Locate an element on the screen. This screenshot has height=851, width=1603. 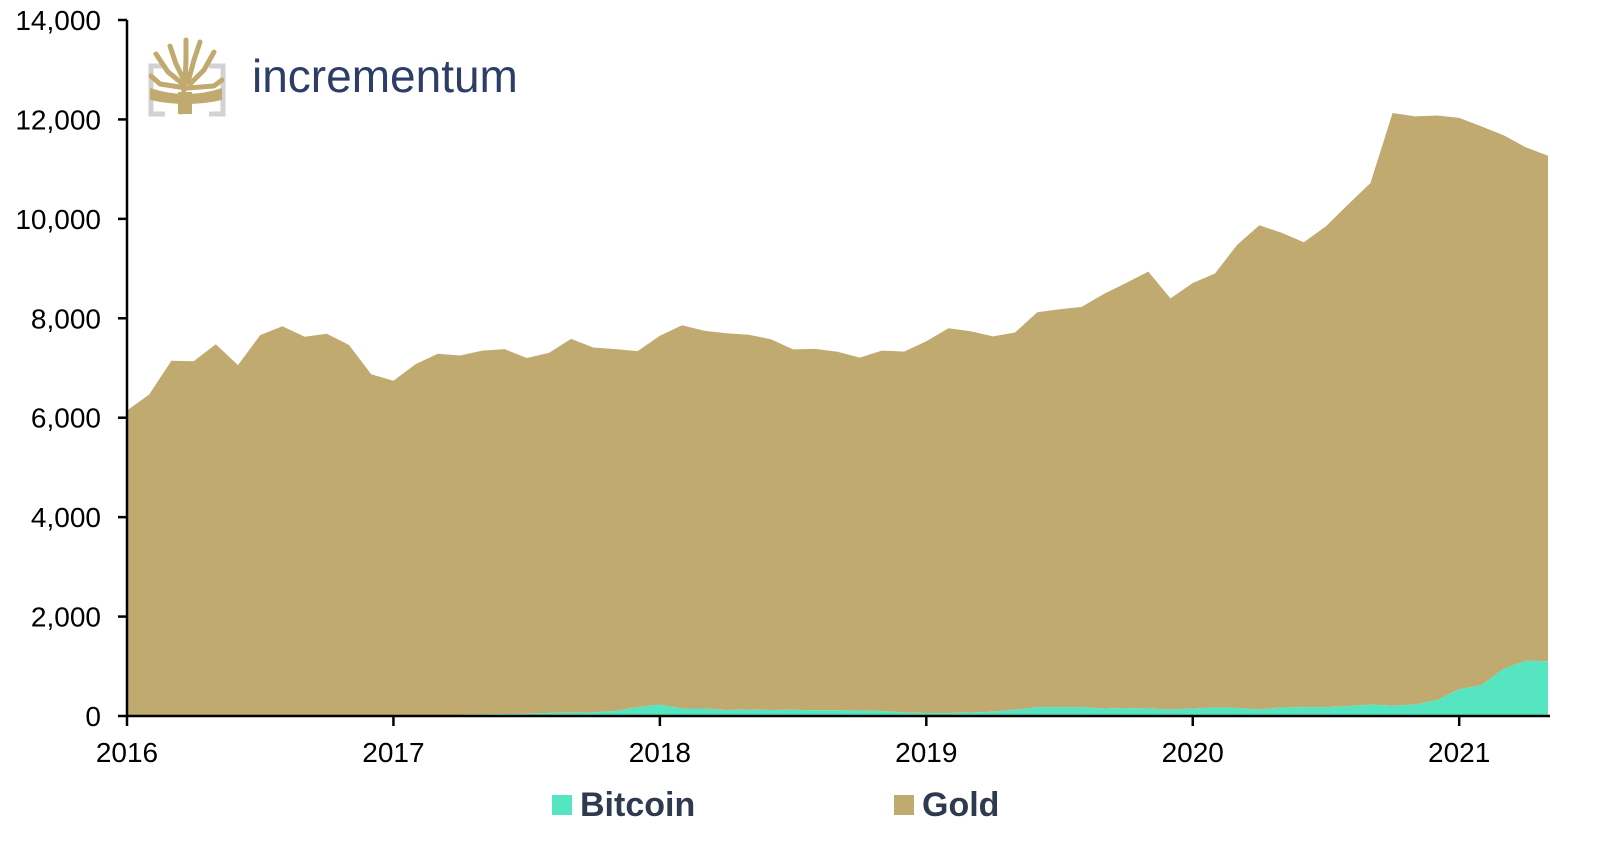
y-tick-label: 4,000 is located at coordinates (66, 517).